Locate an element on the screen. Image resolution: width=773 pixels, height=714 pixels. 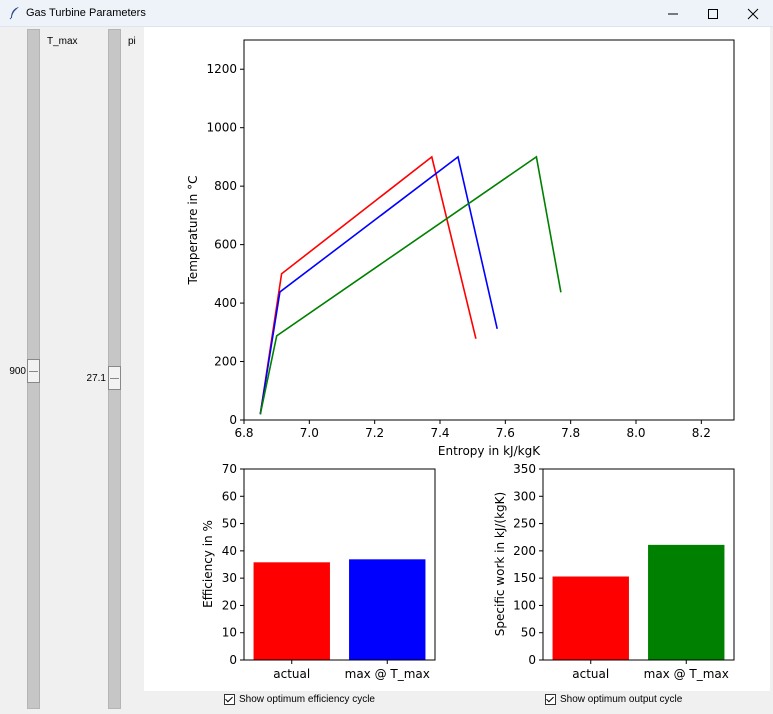
efficiency-ytick-label: 10 is located at coordinates (229, 633).